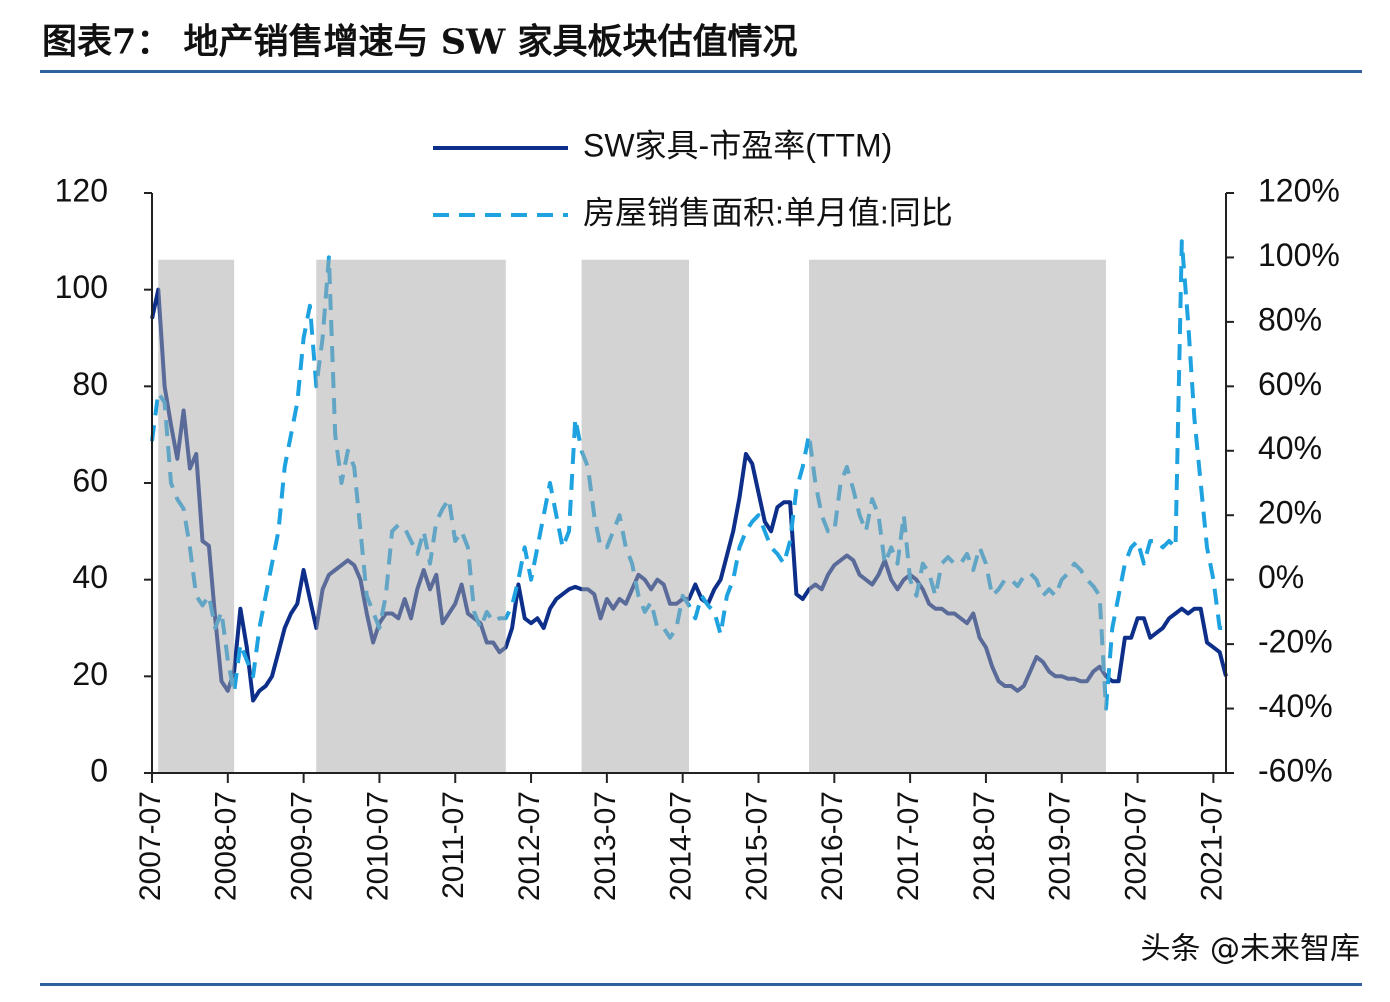 This screenshot has width=1390, height=1002. Describe the element at coordinates (1290, 319) in the screenshot. I see `y2-tick-label: 80%` at that location.